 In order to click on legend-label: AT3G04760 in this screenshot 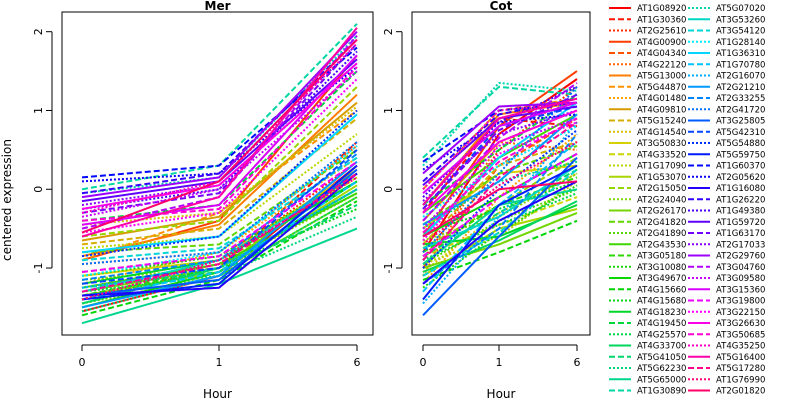, I will do `click(740, 268)`.